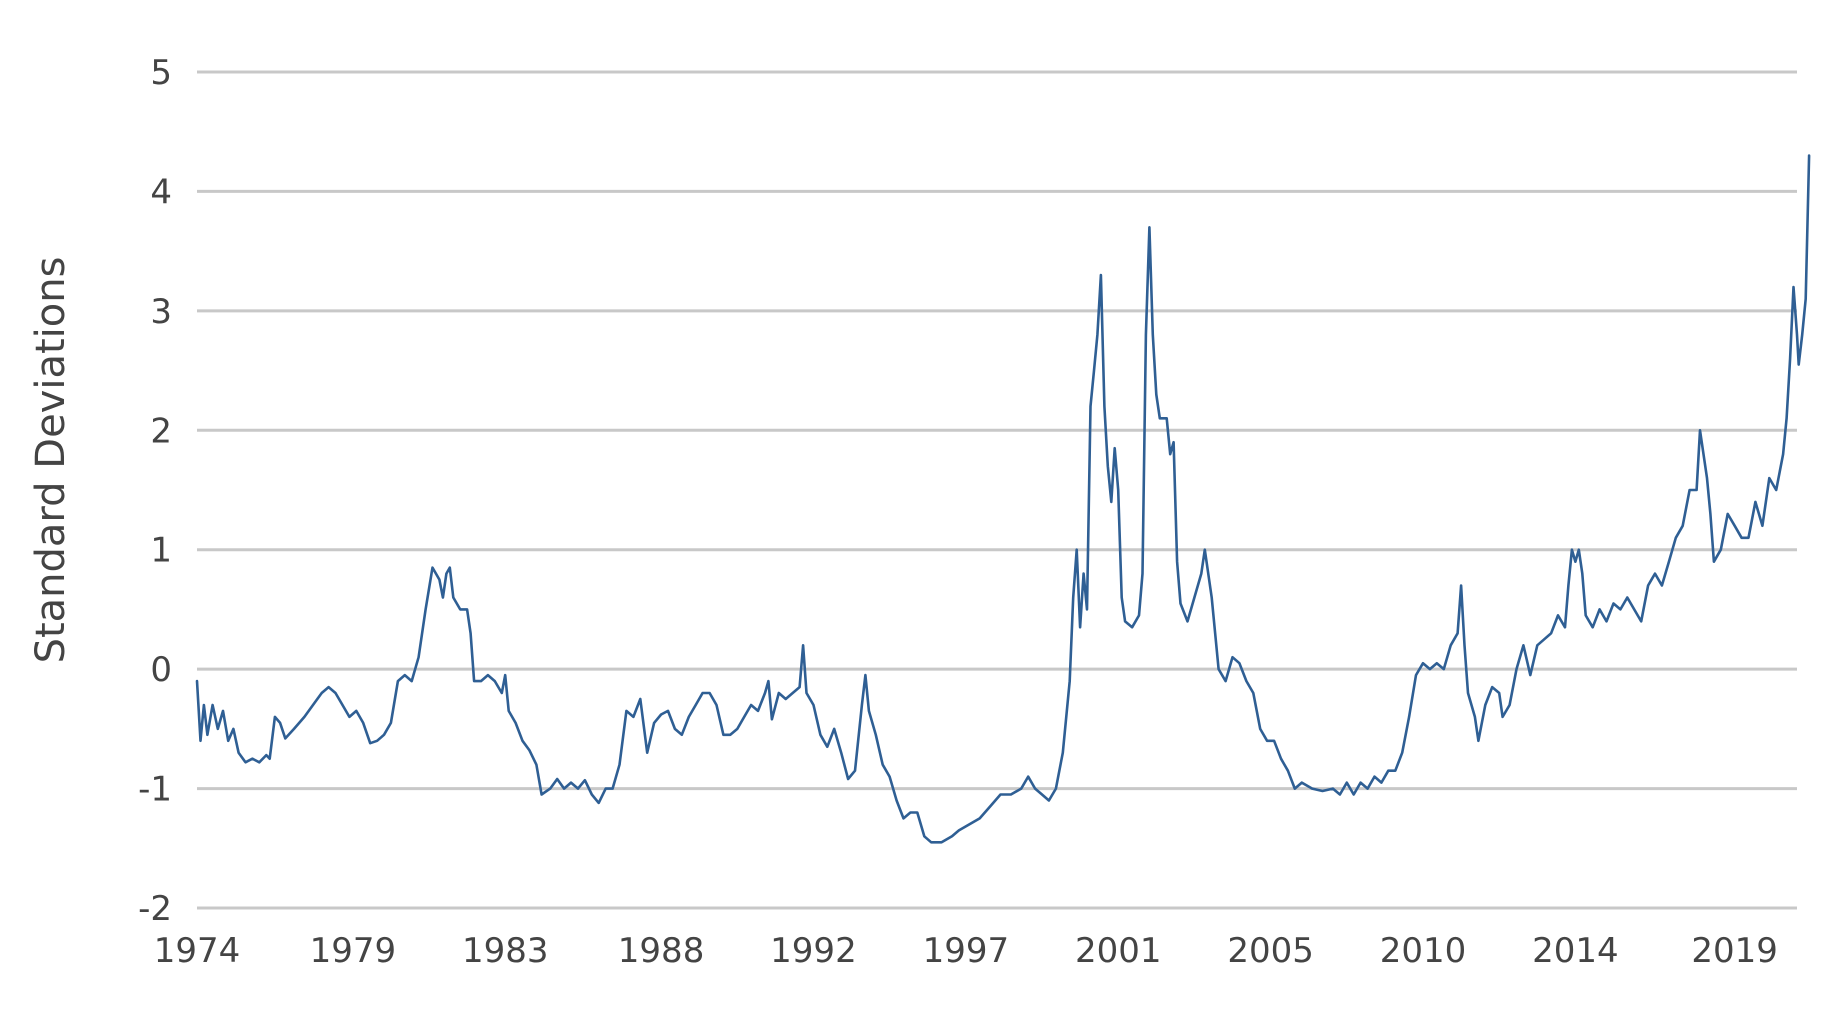 This screenshot has height=1016, width=1841. What do you see at coordinates (505, 951) in the screenshot?
I see `x-tick-label: 1983` at bounding box center [505, 951].